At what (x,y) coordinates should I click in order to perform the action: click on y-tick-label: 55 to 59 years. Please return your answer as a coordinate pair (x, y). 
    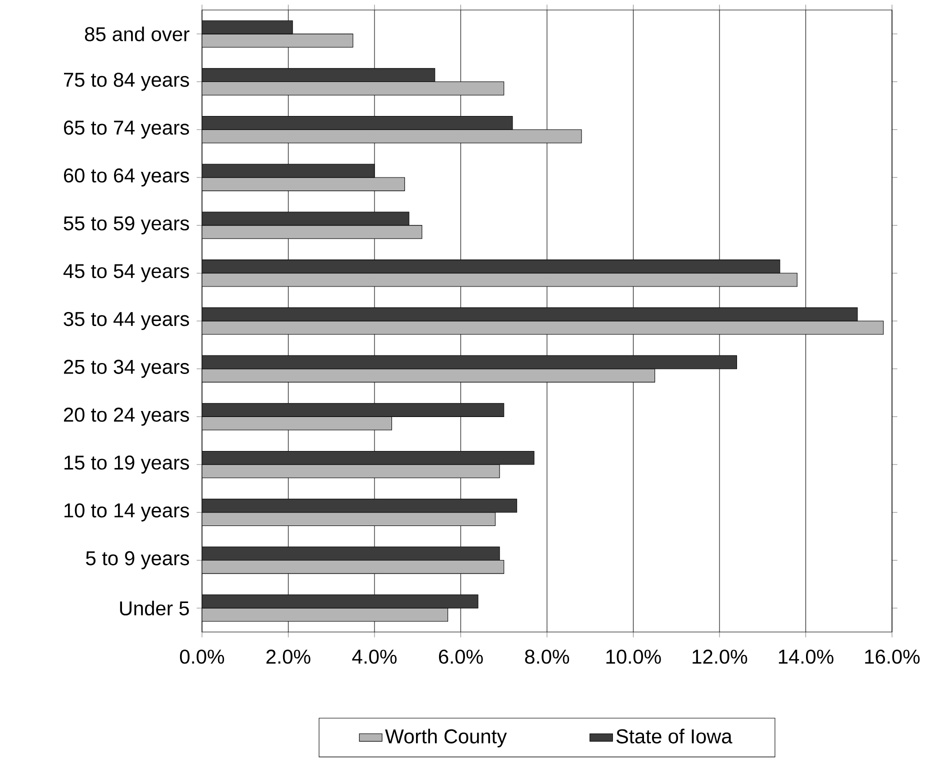
    Looking at the image, I should click on (126, 225).